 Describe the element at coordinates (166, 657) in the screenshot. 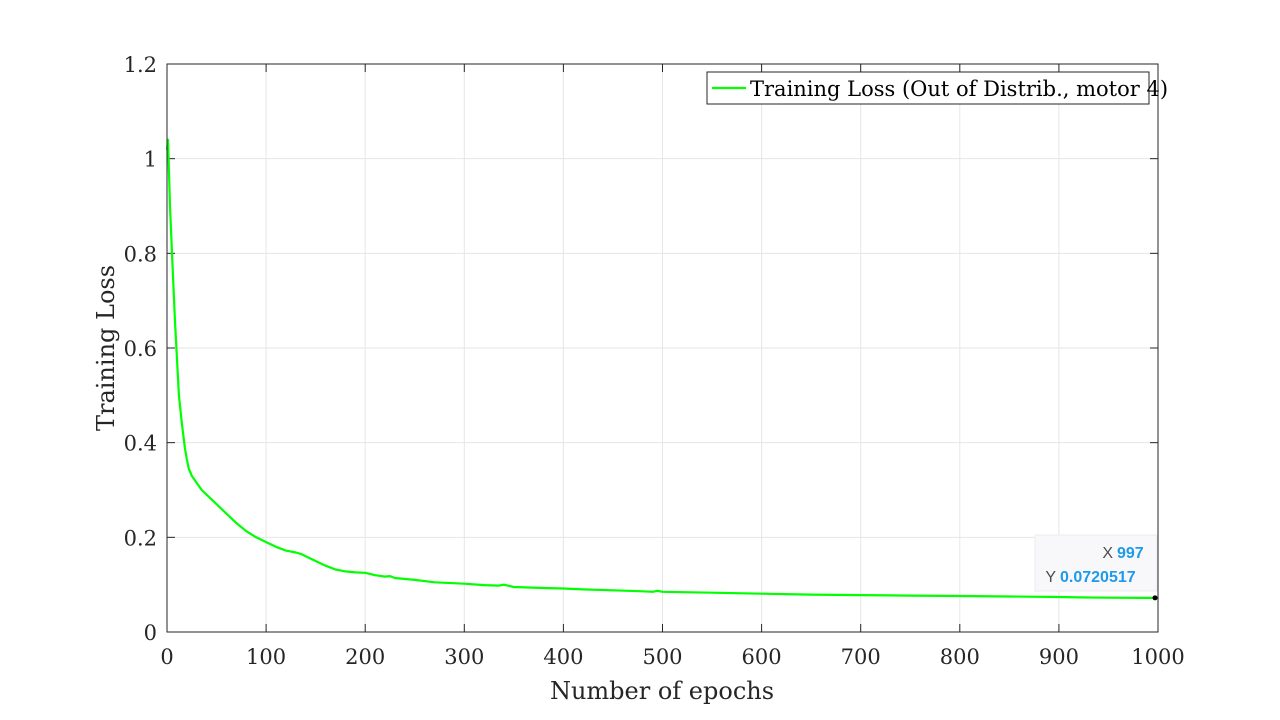

I see `x-tick-label: 0` at that location.